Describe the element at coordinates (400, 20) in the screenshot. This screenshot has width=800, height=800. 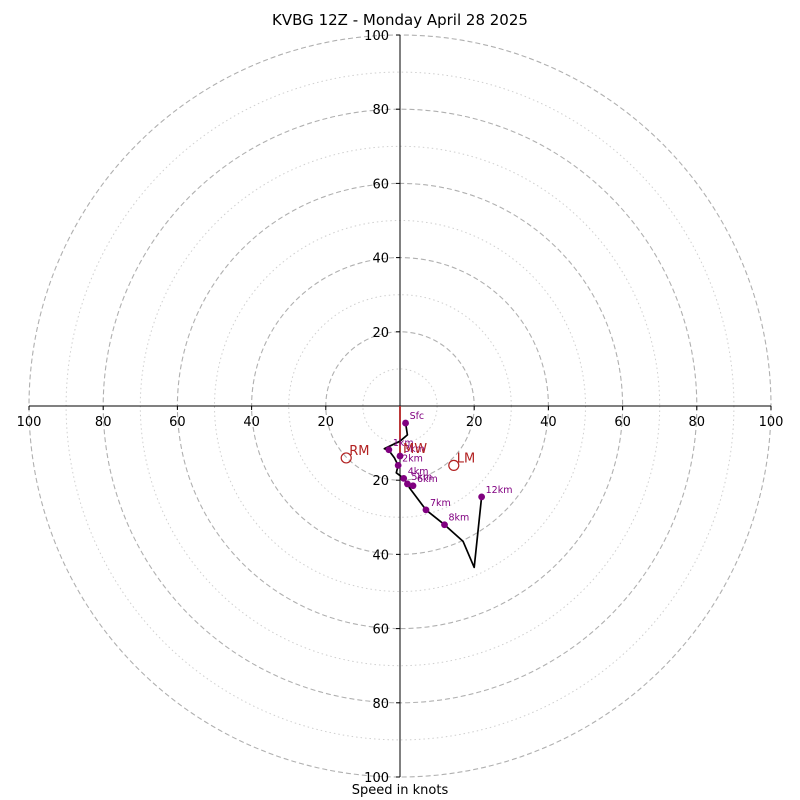
I see `chart-title: KVBG 12Z - Monday April 28 2025` at that location.